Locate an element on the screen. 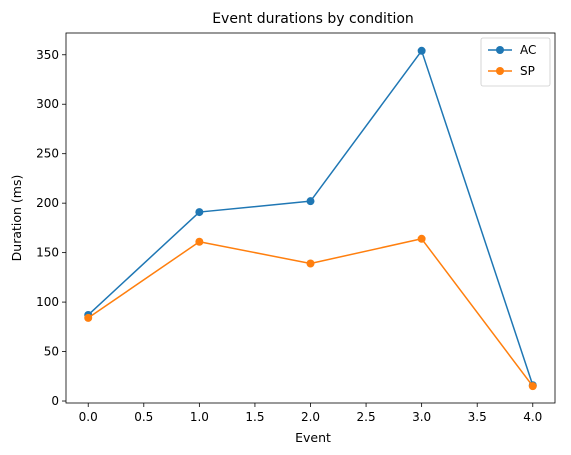  y-tick-label: 100 is located at coordinates (47, 302).